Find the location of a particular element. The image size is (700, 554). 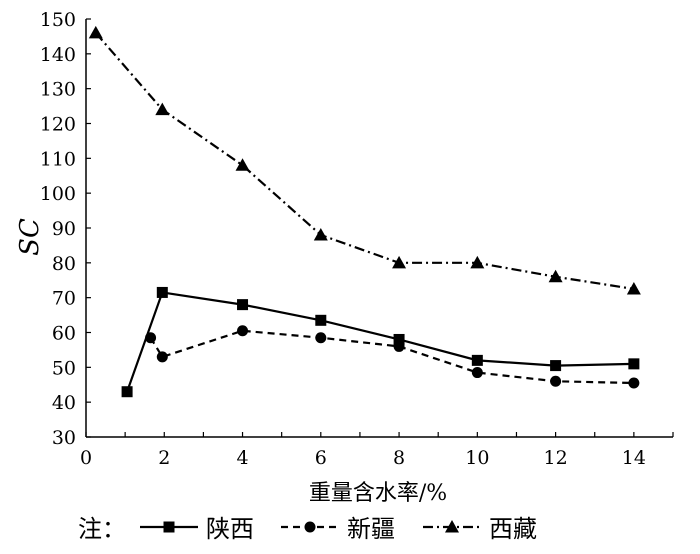

y-tick-label: 130 is located at coordinates (58, 90).